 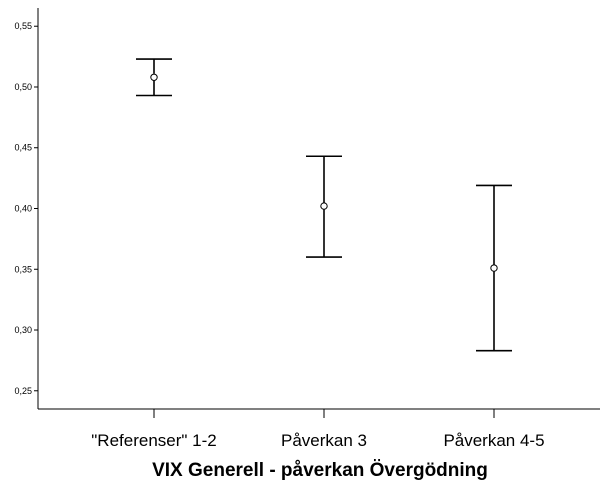 I want to click on x-tick-label: Påverkan 4-5, so click(x=493, y=440).